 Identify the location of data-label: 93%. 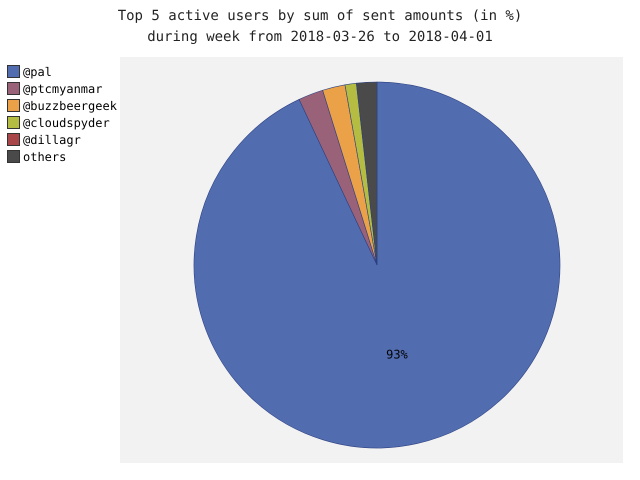
(397, 354).